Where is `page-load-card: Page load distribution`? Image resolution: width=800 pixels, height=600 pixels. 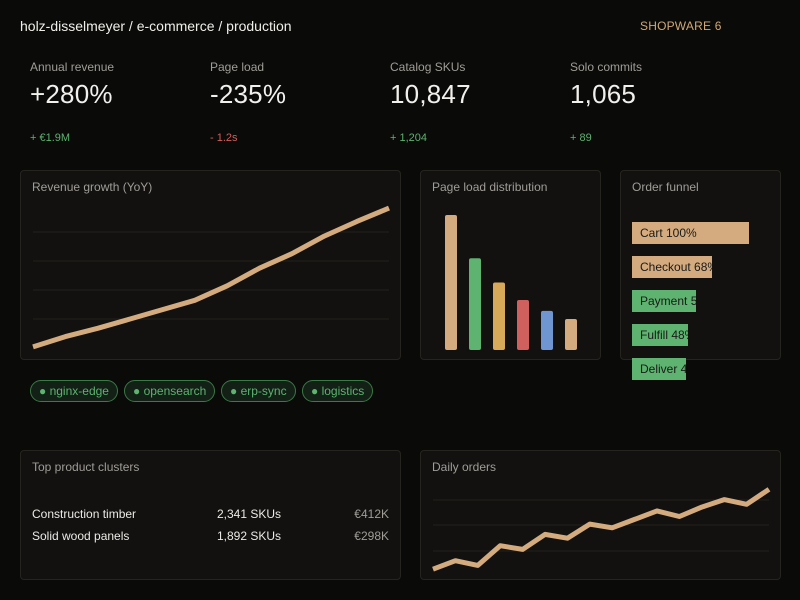 page-load-card: Page load distribution is located at coordinates (510, 265).